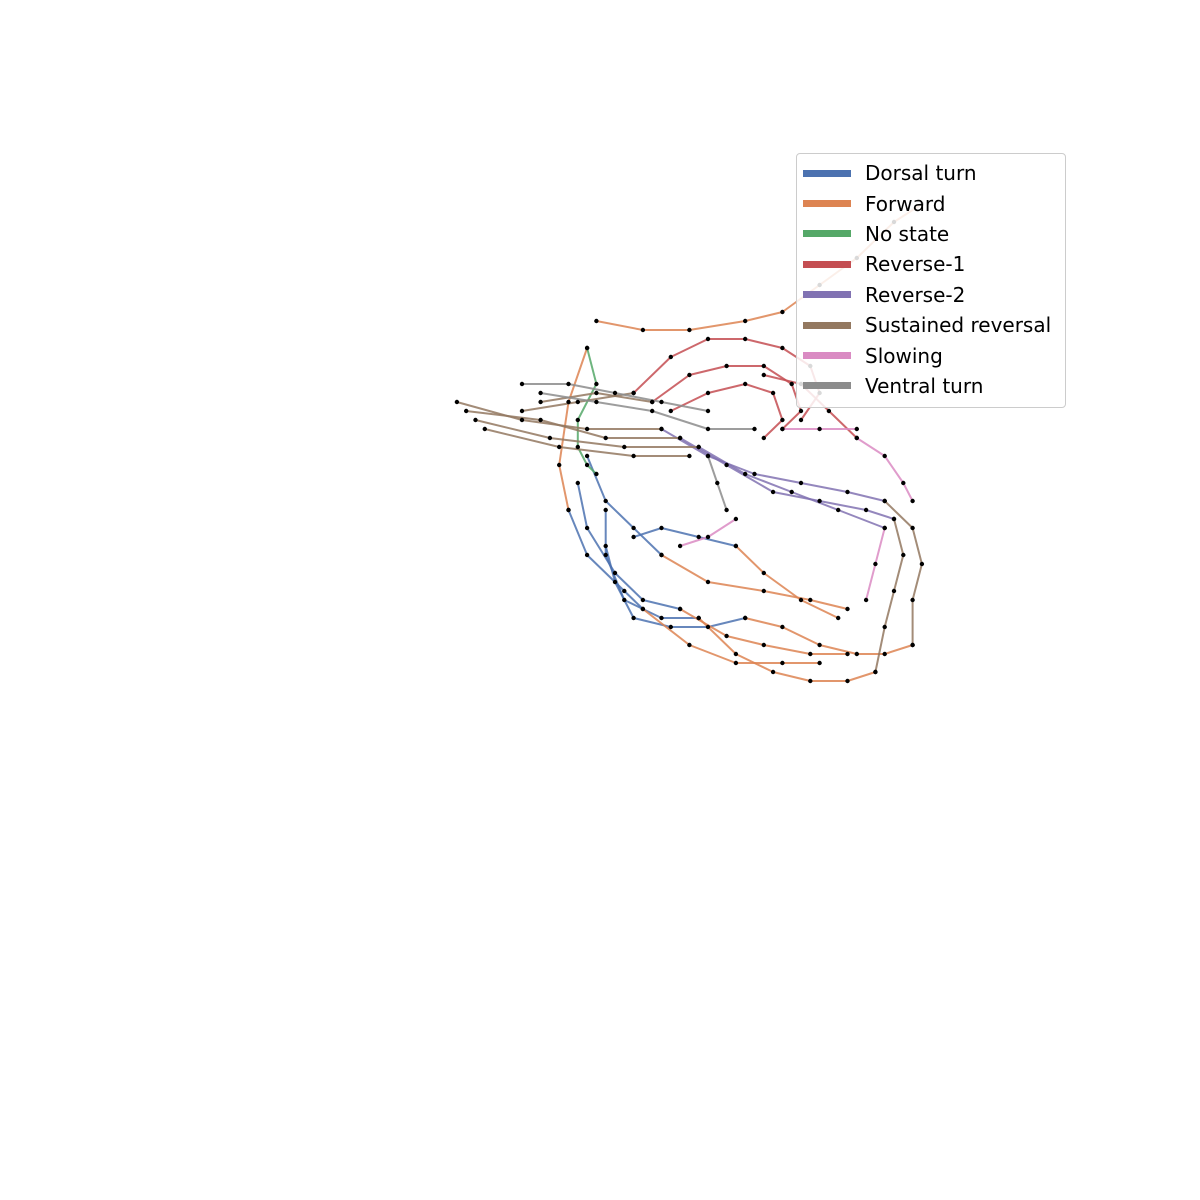 This screenshot has height=1200, width=1200. What do you see at coordinates (931, 325) in the screenshot?
I see `legend-item-sustained-reversal: Sustained reversal` at bounding box center [931, 325].